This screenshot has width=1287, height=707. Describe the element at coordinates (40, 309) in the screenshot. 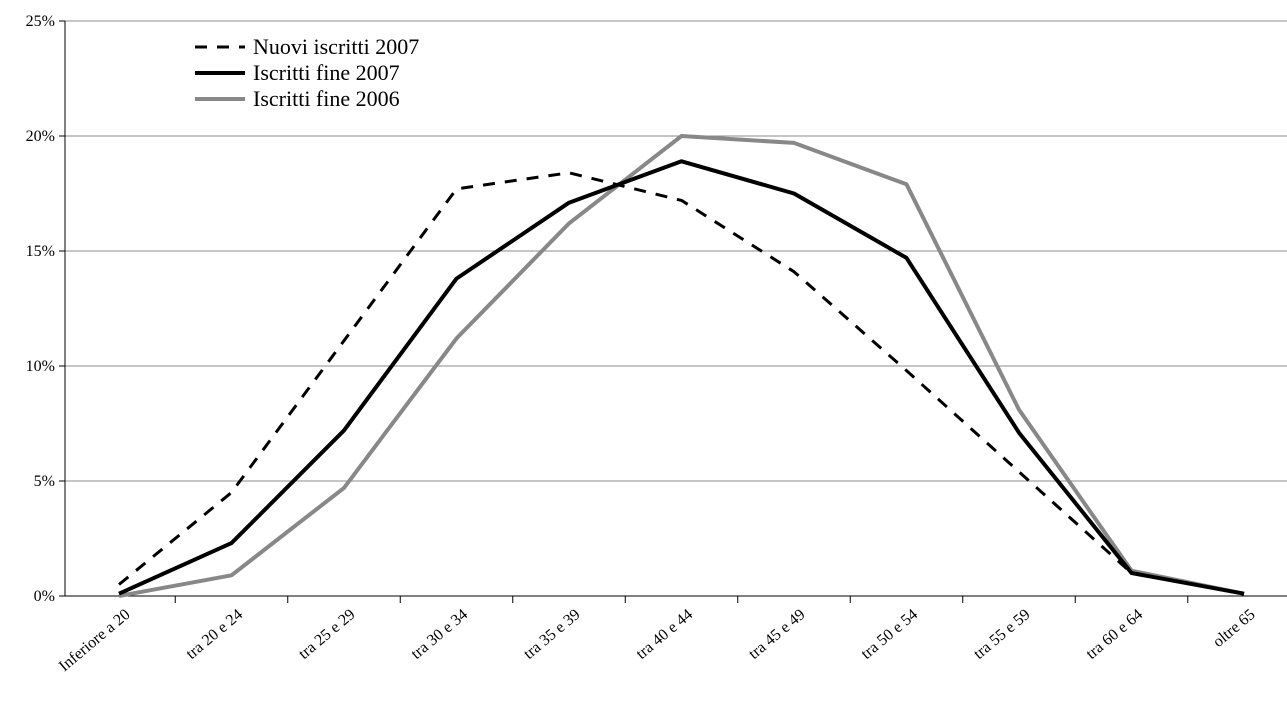

I see `y-tick-labels: 0% 5% 10% 15% 20% 25%` at that location.